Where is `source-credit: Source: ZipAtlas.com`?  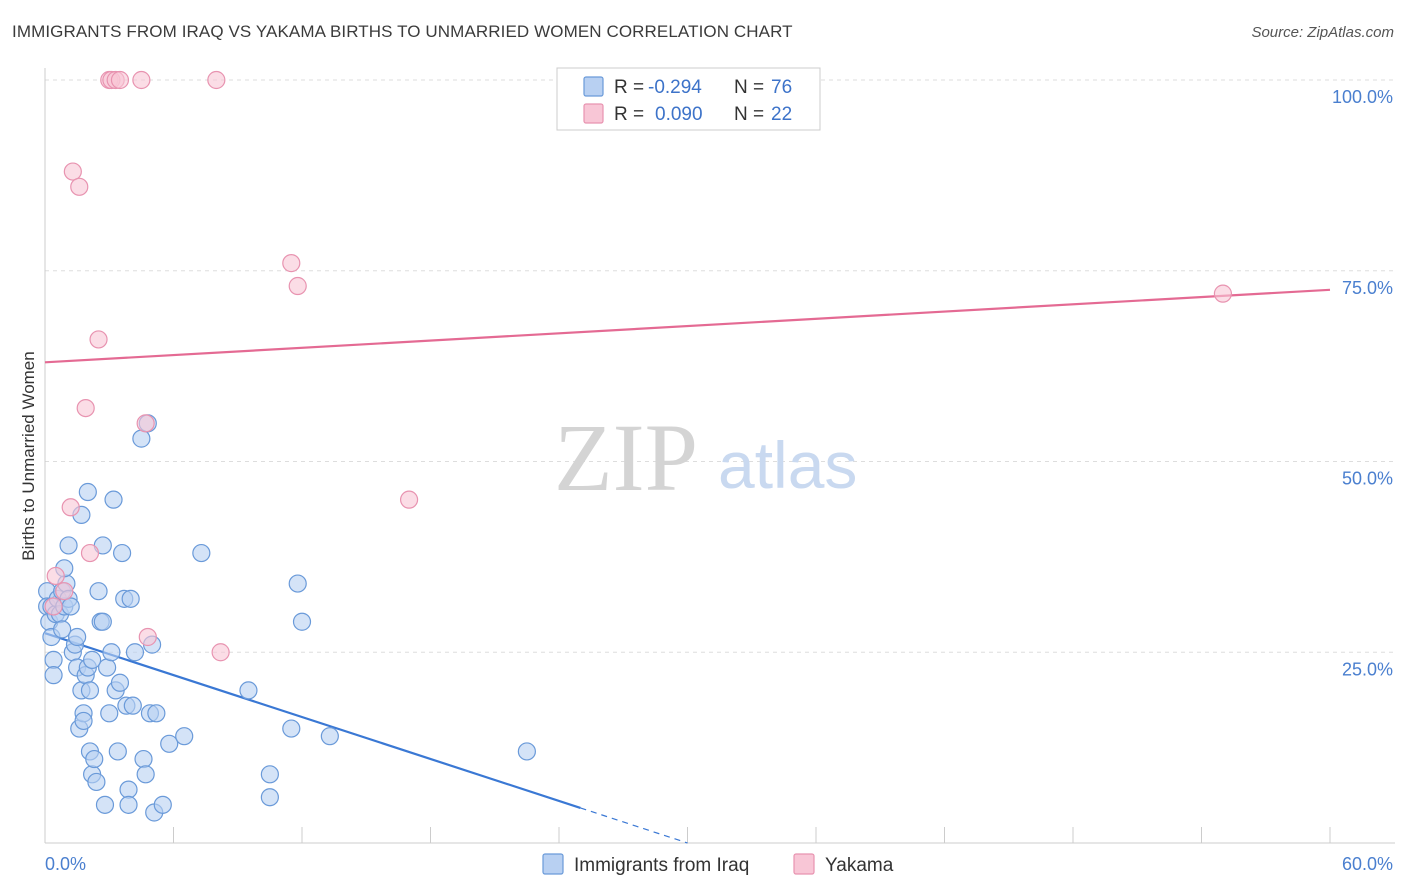 source-credit: Source: ZipAtlas.com is located at coordinates (1322, 32).